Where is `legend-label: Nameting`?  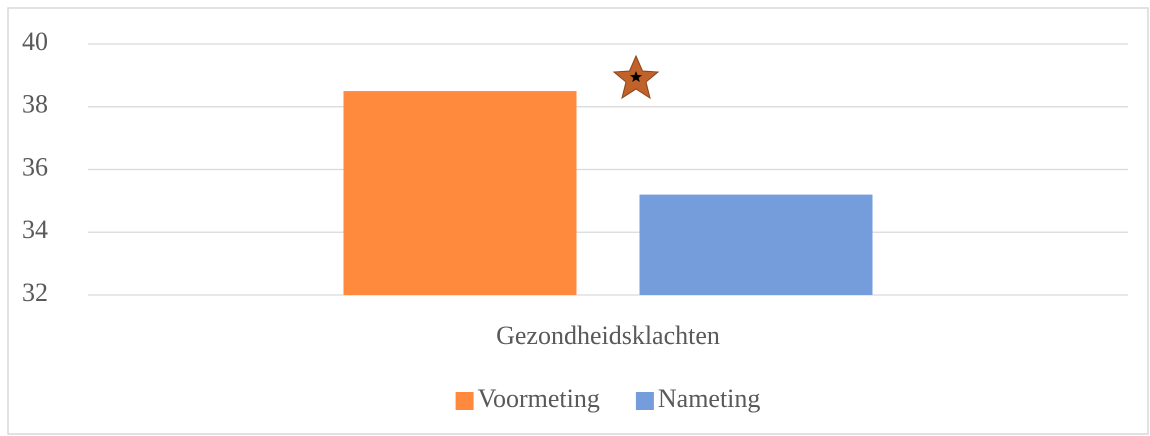
legend-label: Nameting is located at coordinates (709, 398).